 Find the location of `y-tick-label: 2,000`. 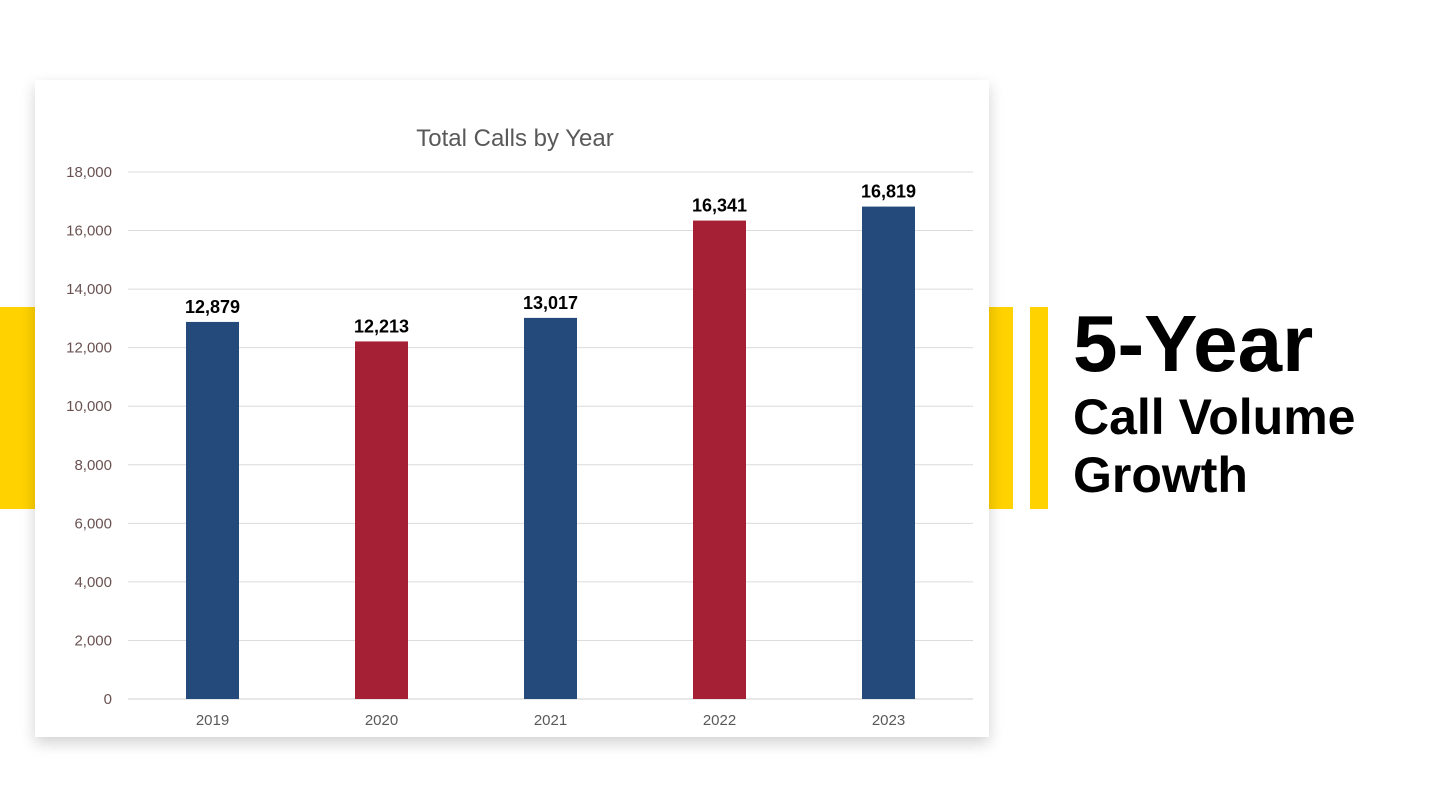

y-tick-label: 2,000 is located at coordinates (93, 640).